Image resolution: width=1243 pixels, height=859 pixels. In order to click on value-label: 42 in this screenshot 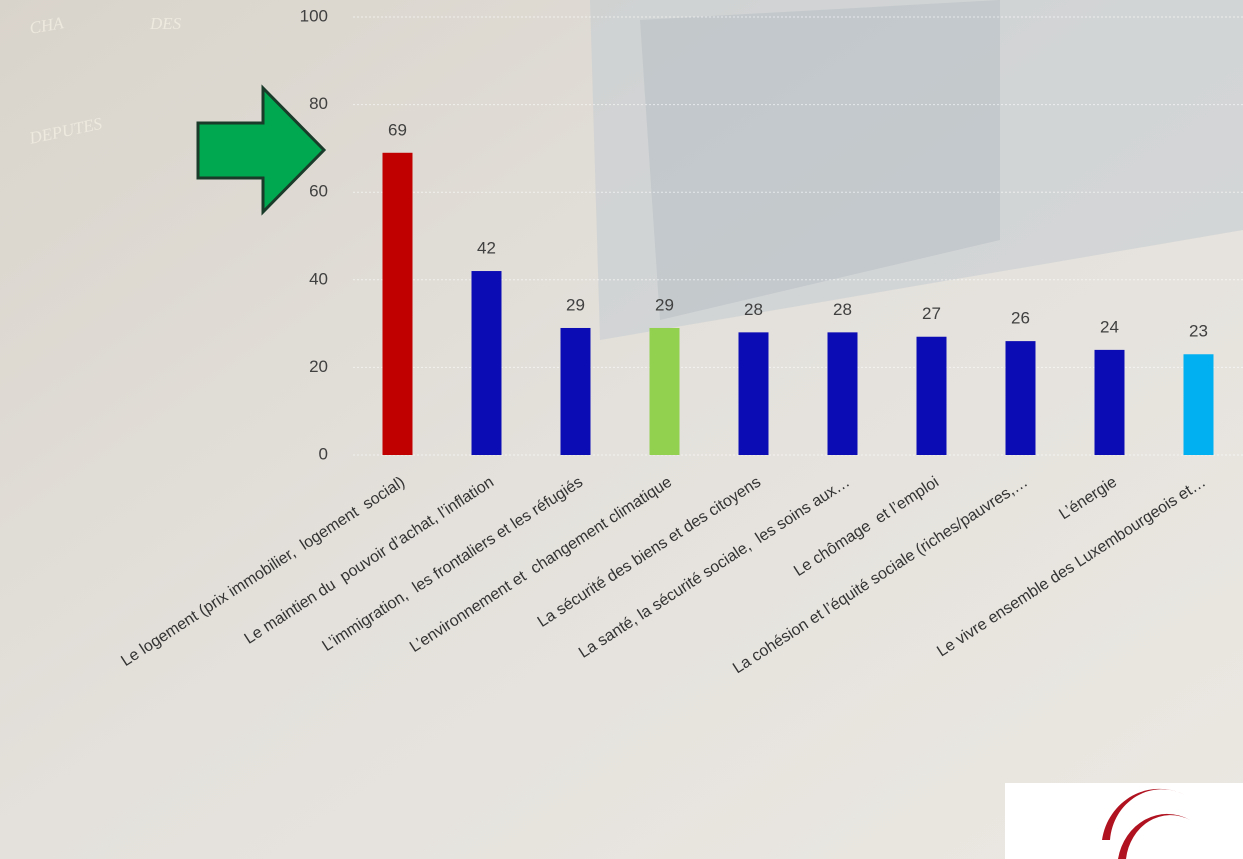, I will do `click(486, 248)`.